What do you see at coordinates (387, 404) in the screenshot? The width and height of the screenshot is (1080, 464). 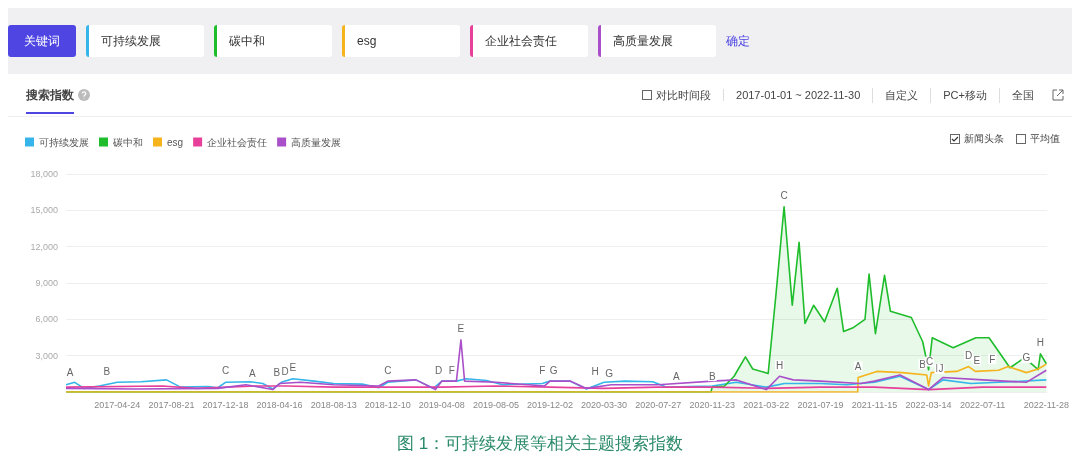 I see `x-tick-label: 2018-12-10` at bounding box center [387, 404].